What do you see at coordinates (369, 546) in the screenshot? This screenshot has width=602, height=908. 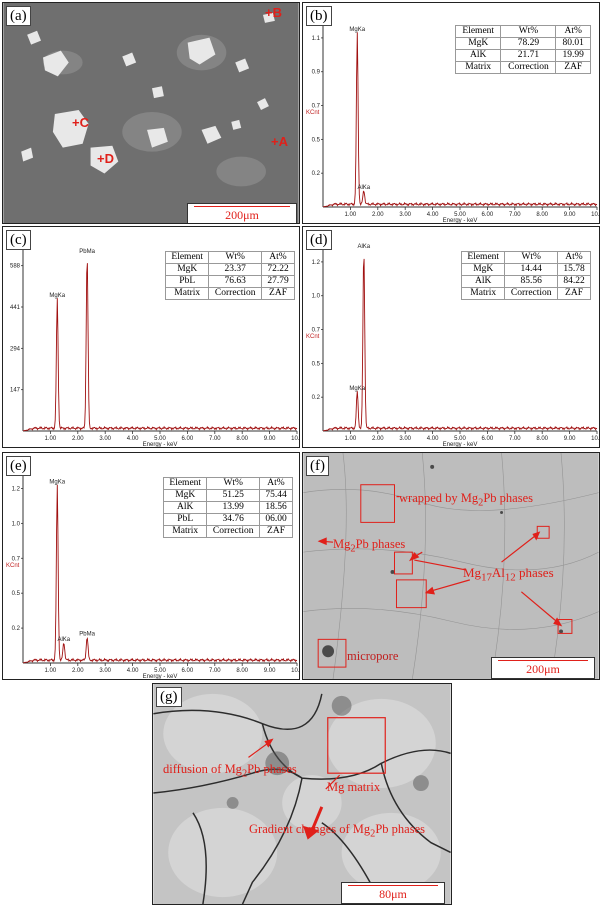 I see `annotation-mg2pb: Mg2Pb phases` at bounding box center [369, 546].